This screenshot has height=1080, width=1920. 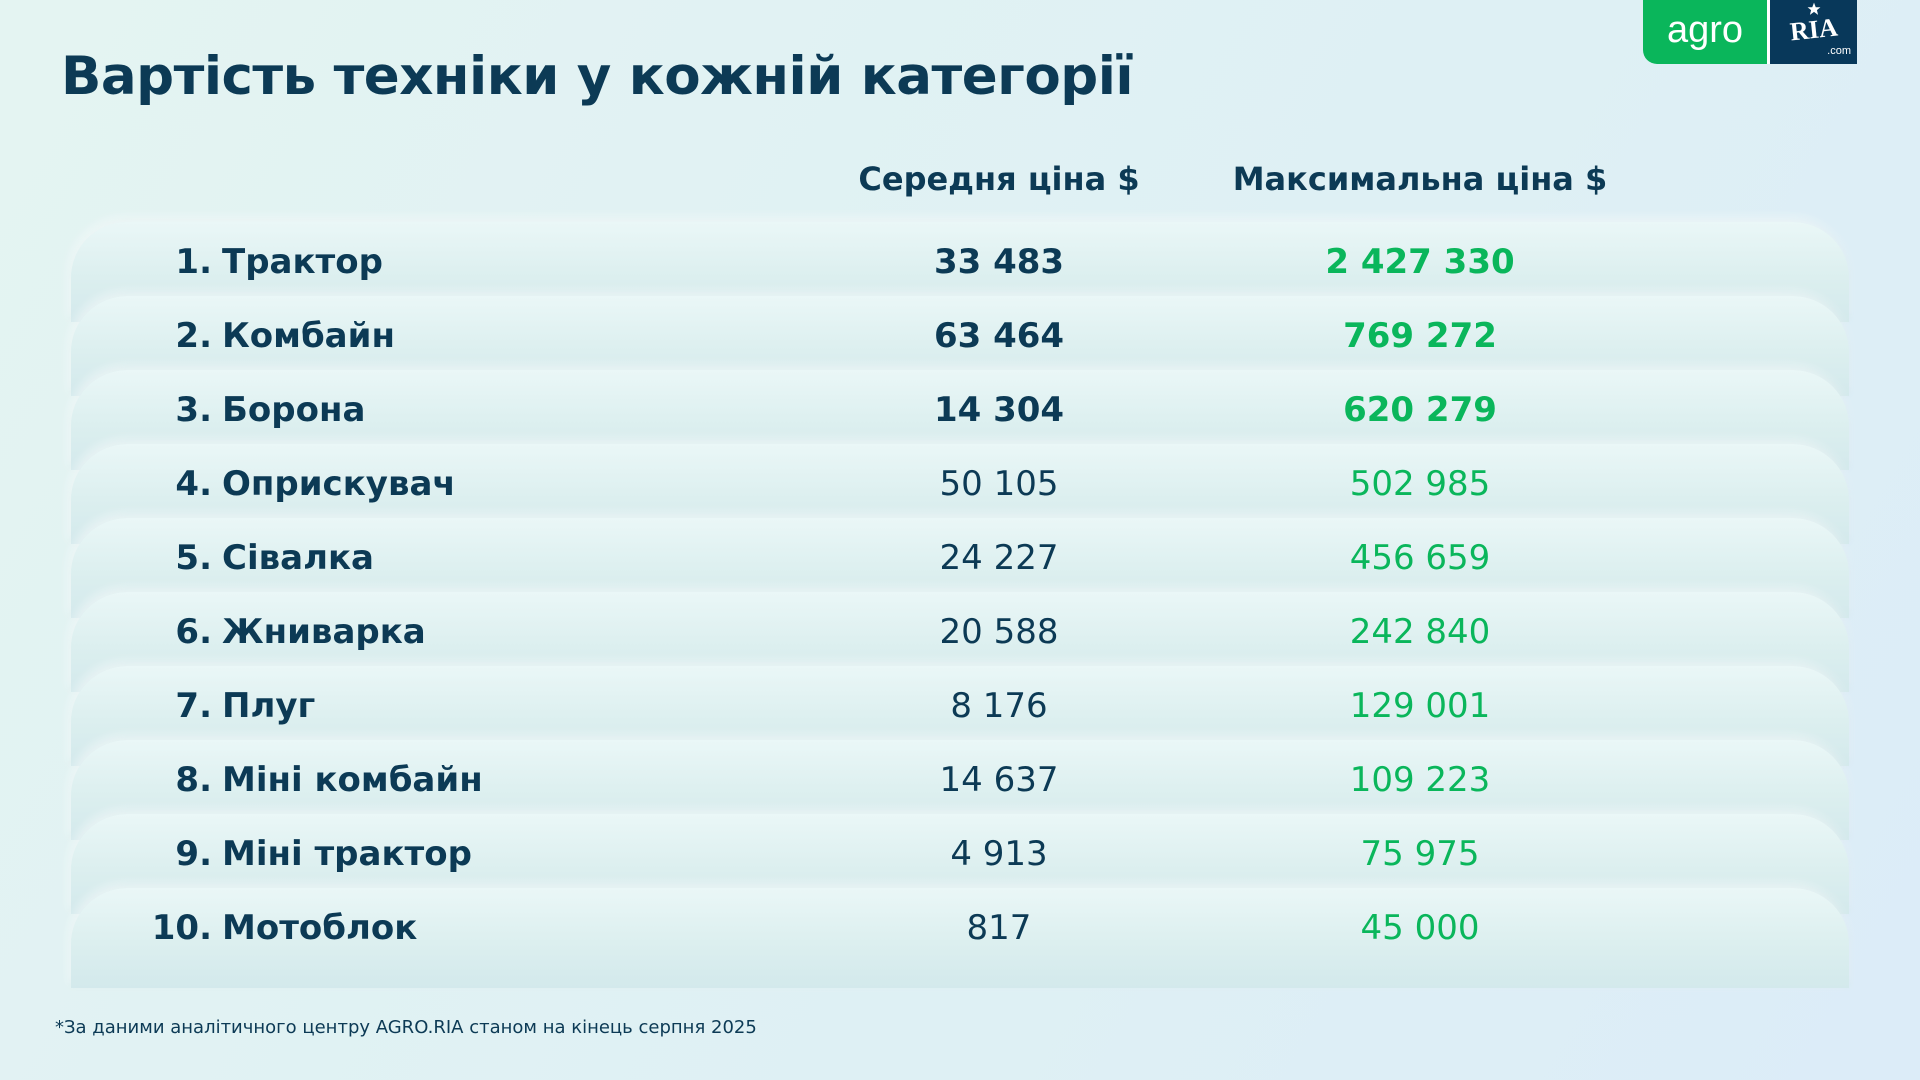 I want to click on max-price: 242 840, so click(x=1420, y=632).